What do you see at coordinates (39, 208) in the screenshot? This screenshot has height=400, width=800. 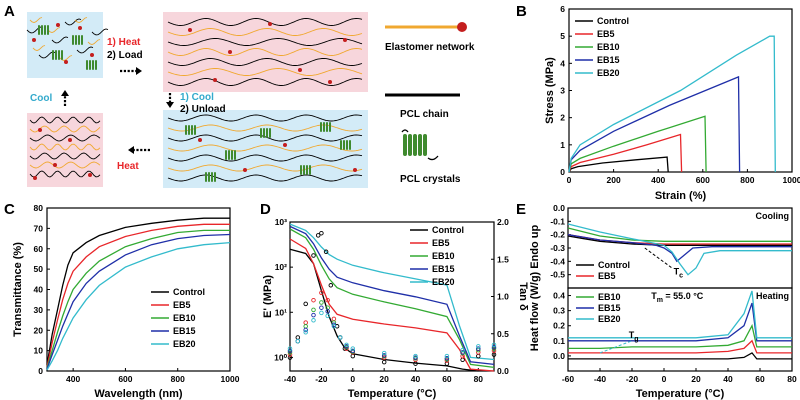 I see `y-tick-label: 80` at bounding box center [39, 208].